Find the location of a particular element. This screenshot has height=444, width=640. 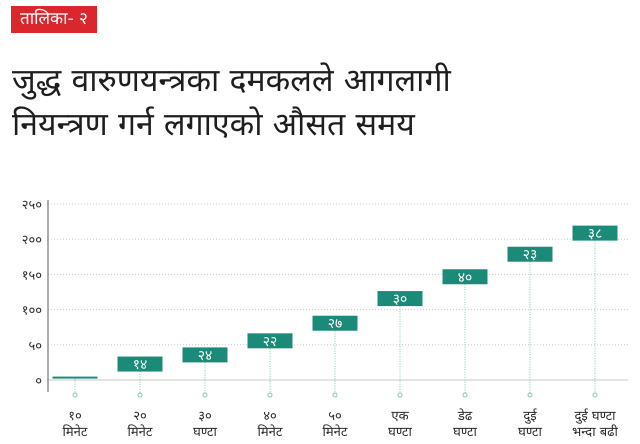

y-tick-label: १०० is located at coordinates (32, 311).